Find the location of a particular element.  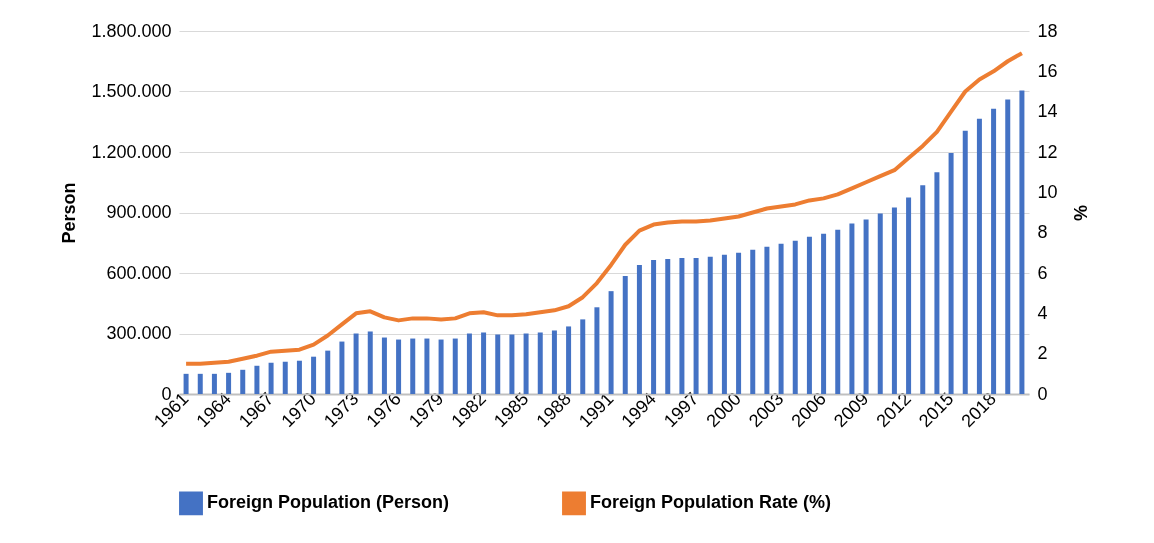

y2-tick-label: 16 is located at coordinates (1047, 70).